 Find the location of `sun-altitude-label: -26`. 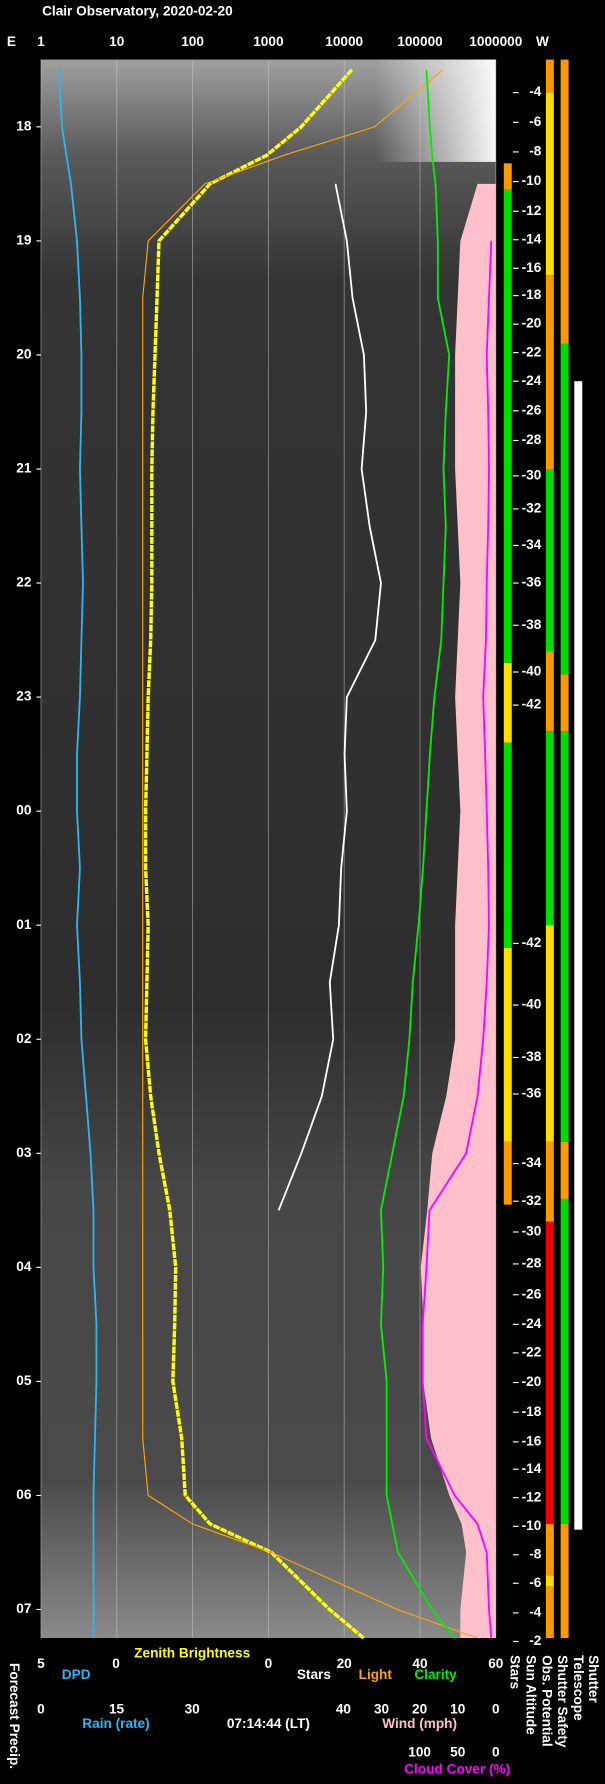

sun-altitude-label: -26 is located at coordinates (532, 409).